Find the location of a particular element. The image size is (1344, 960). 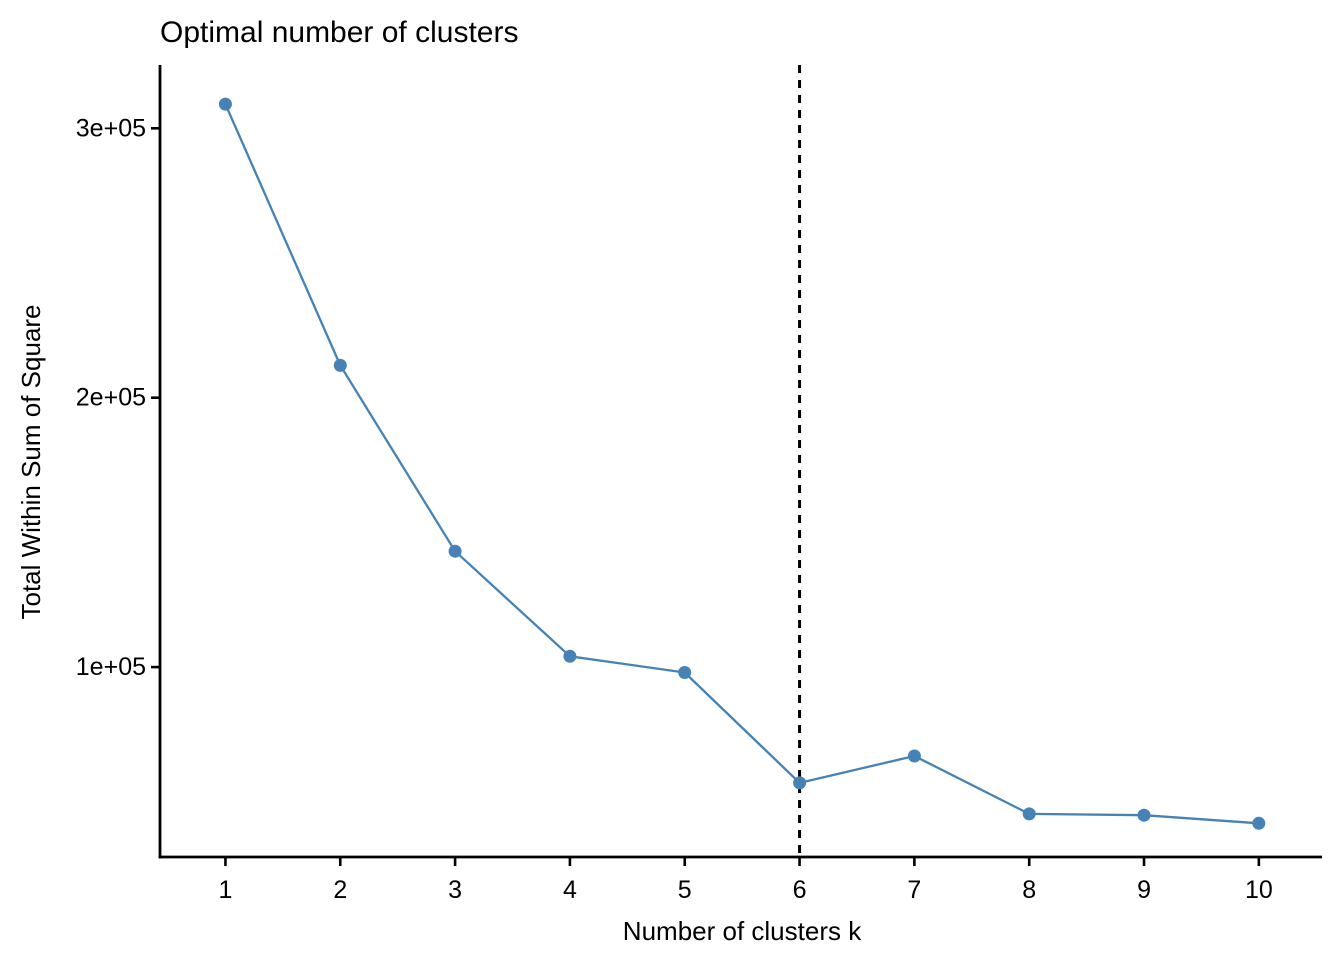

data-point-k7 is located at coordinates (914, 756).